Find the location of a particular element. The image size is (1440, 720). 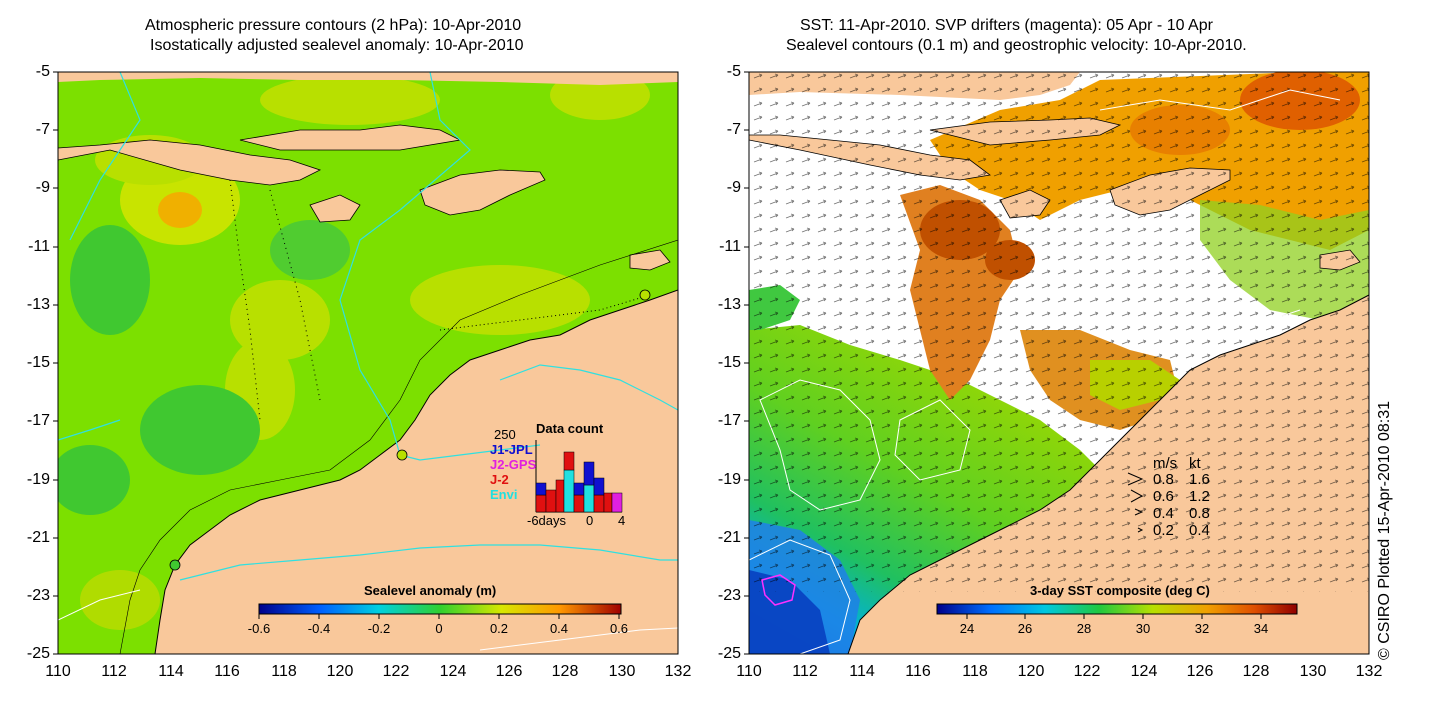

data-count-xtick-mid: 0 is located at coordinates (590, 520).